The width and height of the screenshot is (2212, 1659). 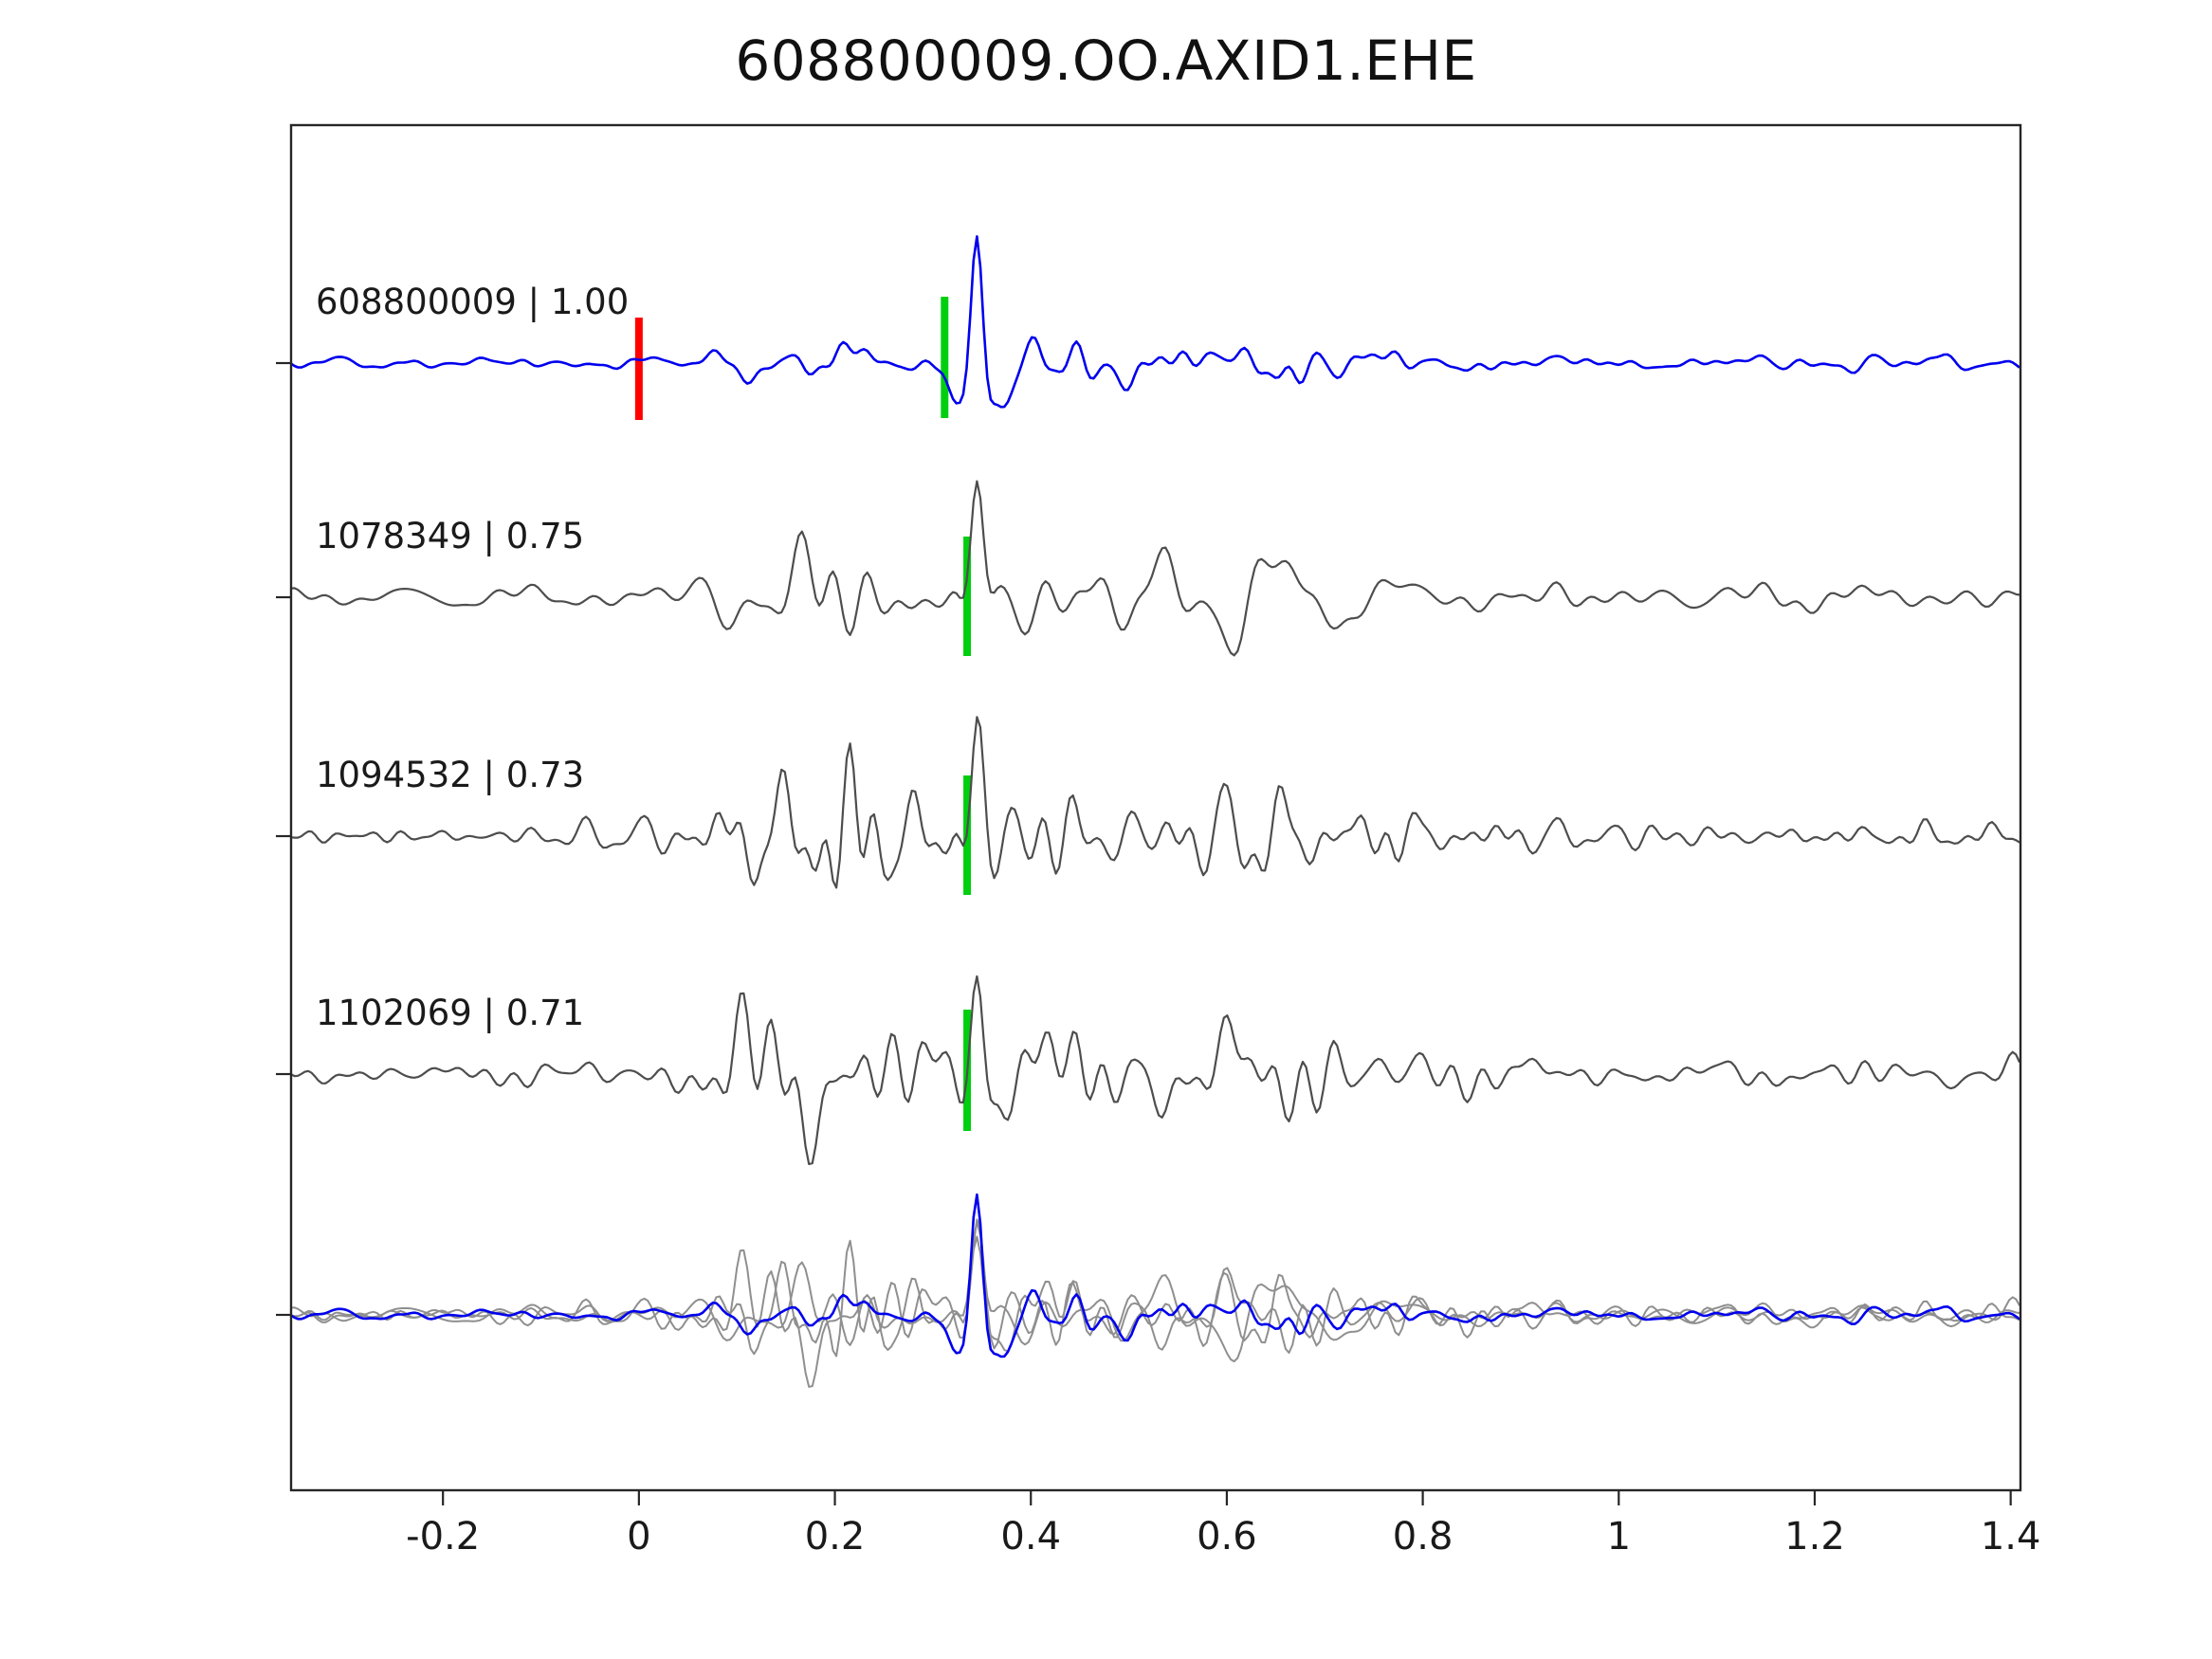 I want to click on x-tick-label: 0, so click(x=638, y=1537).